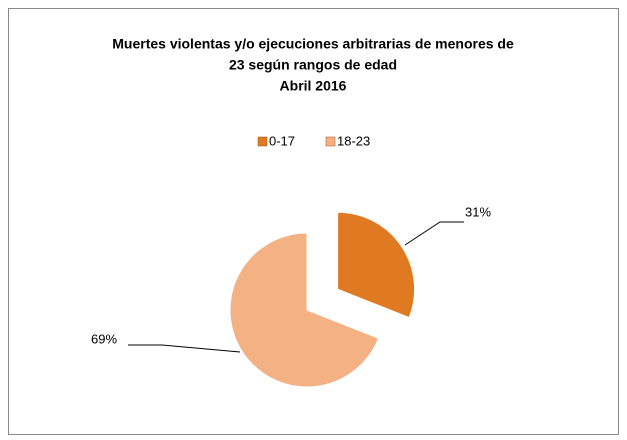 Image resolution: width=627 pixels, height=440 pixels. Describe the element at coordinates (478, 211) in the screenshot. I see `data-label: 31%` at that location.